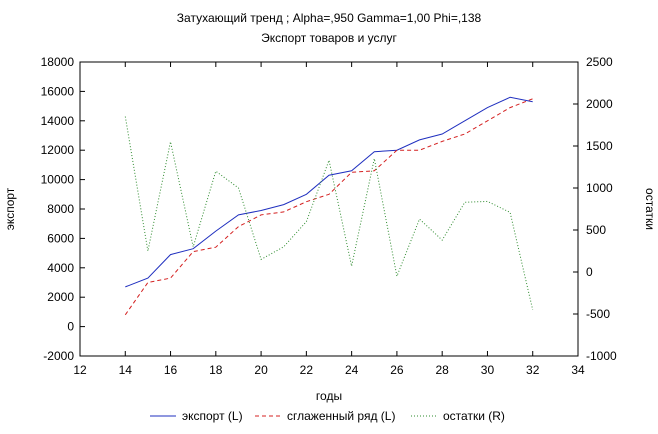 The height and width of the screenshot is (434, 658). What do you see at coordinates (578, 370) in the screenshot?
I see `x-tick-label: 34` at bounding box center [578, 370].